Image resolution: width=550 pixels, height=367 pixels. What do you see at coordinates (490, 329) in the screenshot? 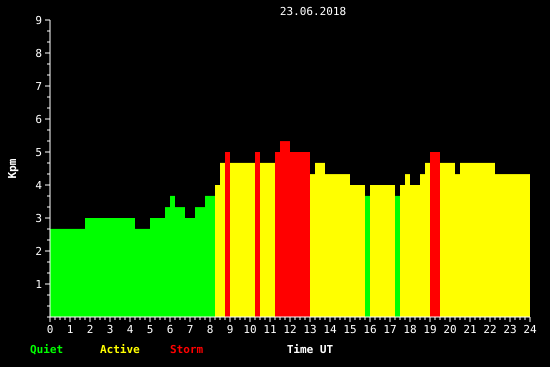
I see `x-tick-label: 22` at bounding box center [490, 329].